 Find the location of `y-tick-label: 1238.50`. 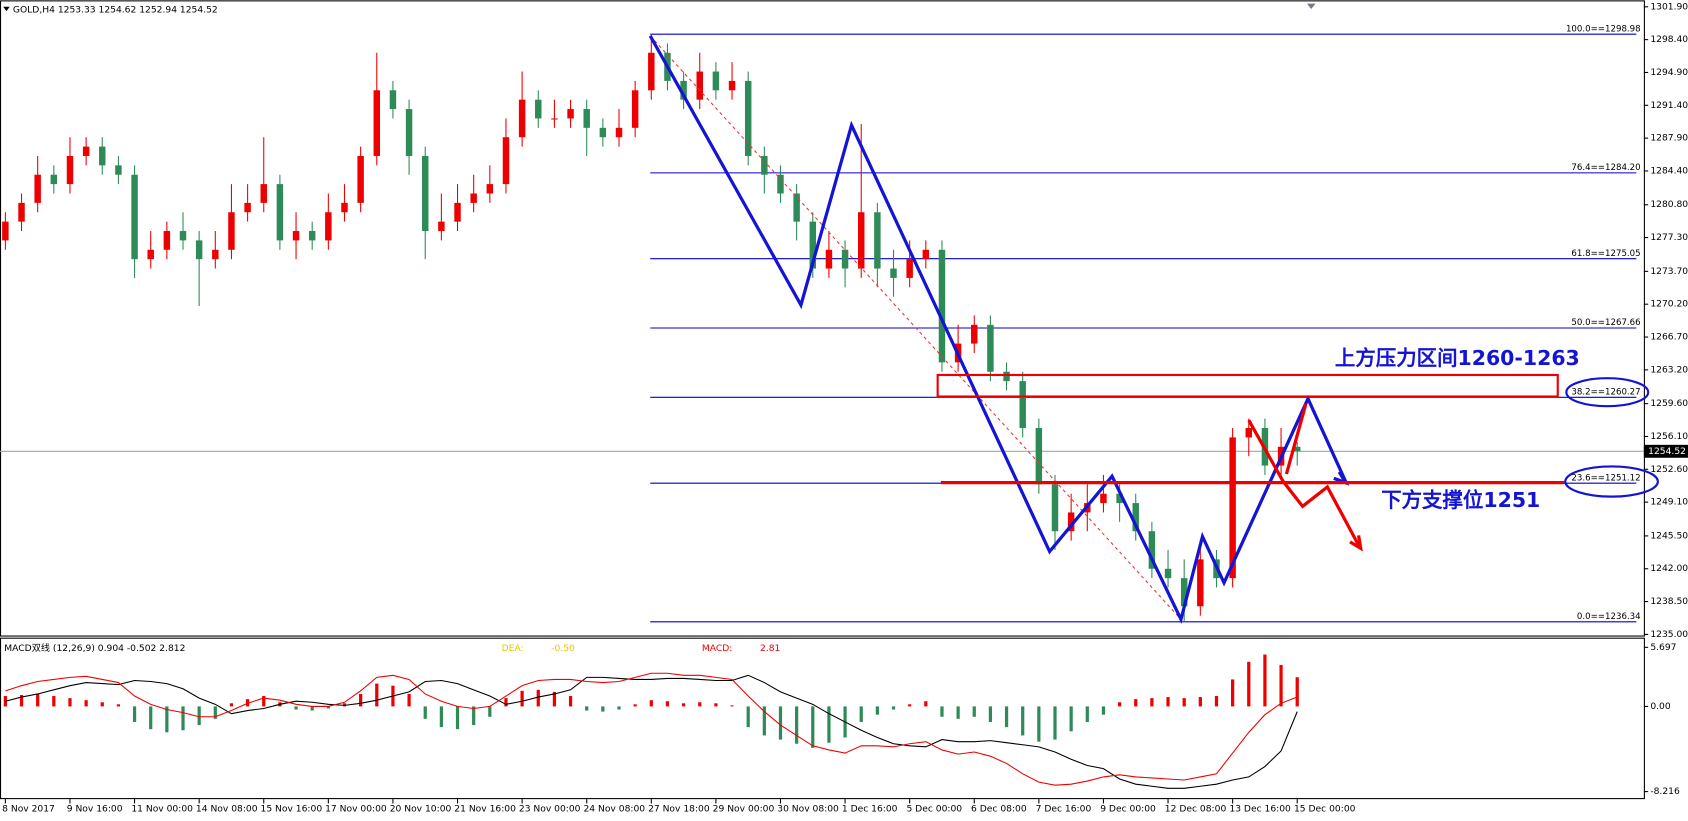

y-tick-label: 1238.50 is located at coordinates (1669, 602).